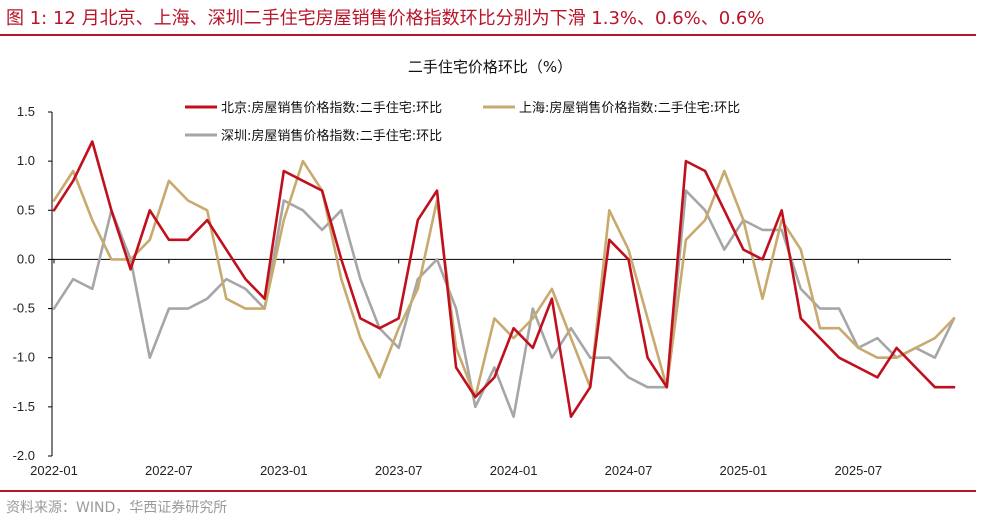 The height and width of the screenshot is (522, 986). I want to click on y-tick-label: 1.5, so click(26, 111).